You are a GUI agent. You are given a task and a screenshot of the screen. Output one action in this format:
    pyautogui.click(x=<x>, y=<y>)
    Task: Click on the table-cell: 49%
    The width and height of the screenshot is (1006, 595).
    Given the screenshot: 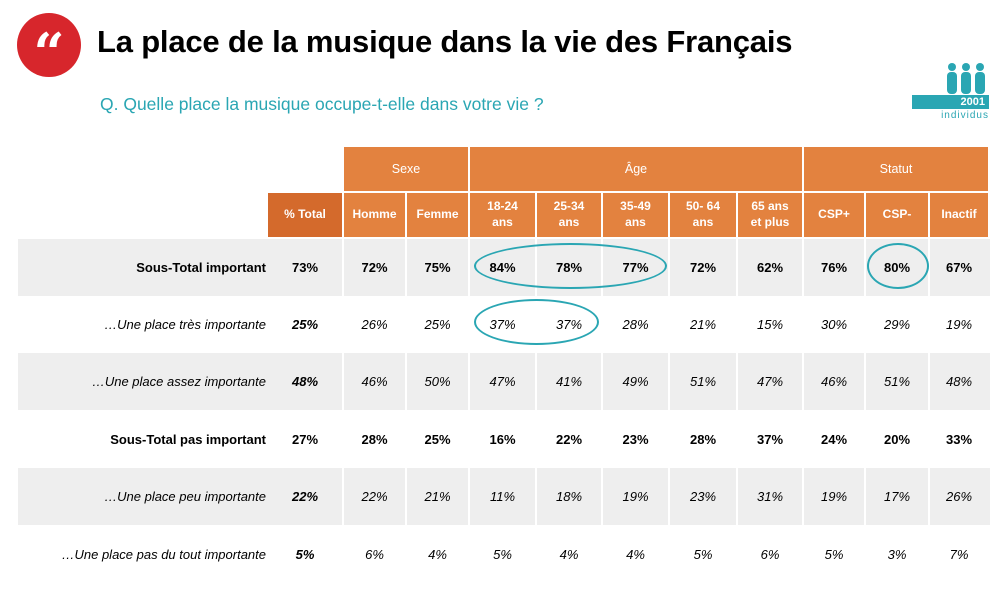 What is the action you would take?
    pyautogui.click(x=635, y=381)
    